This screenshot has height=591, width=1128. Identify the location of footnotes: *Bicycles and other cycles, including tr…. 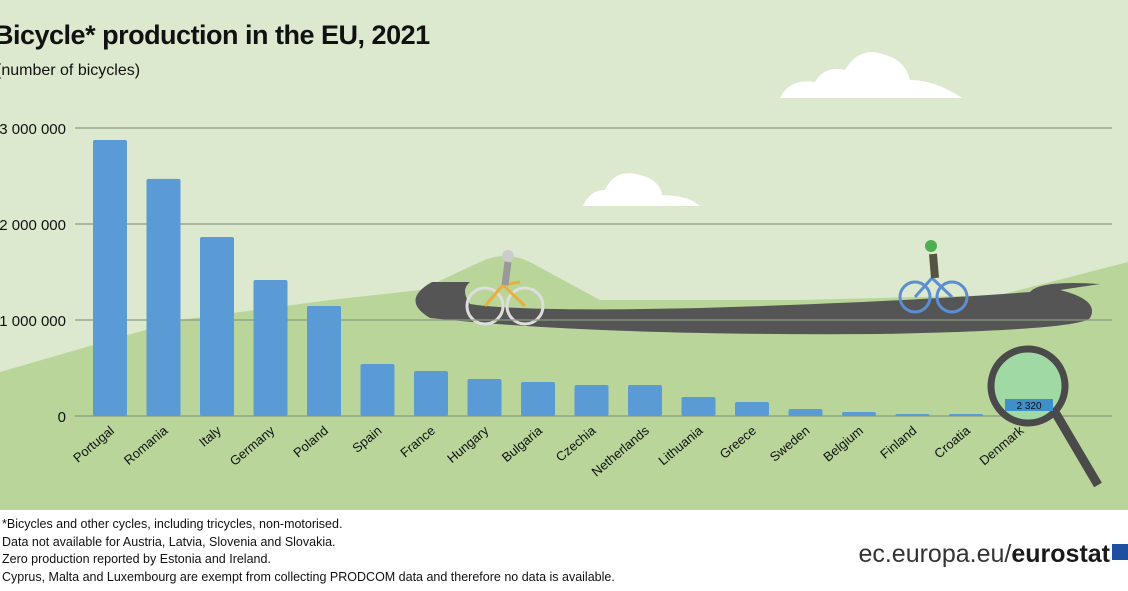
(308, 551).